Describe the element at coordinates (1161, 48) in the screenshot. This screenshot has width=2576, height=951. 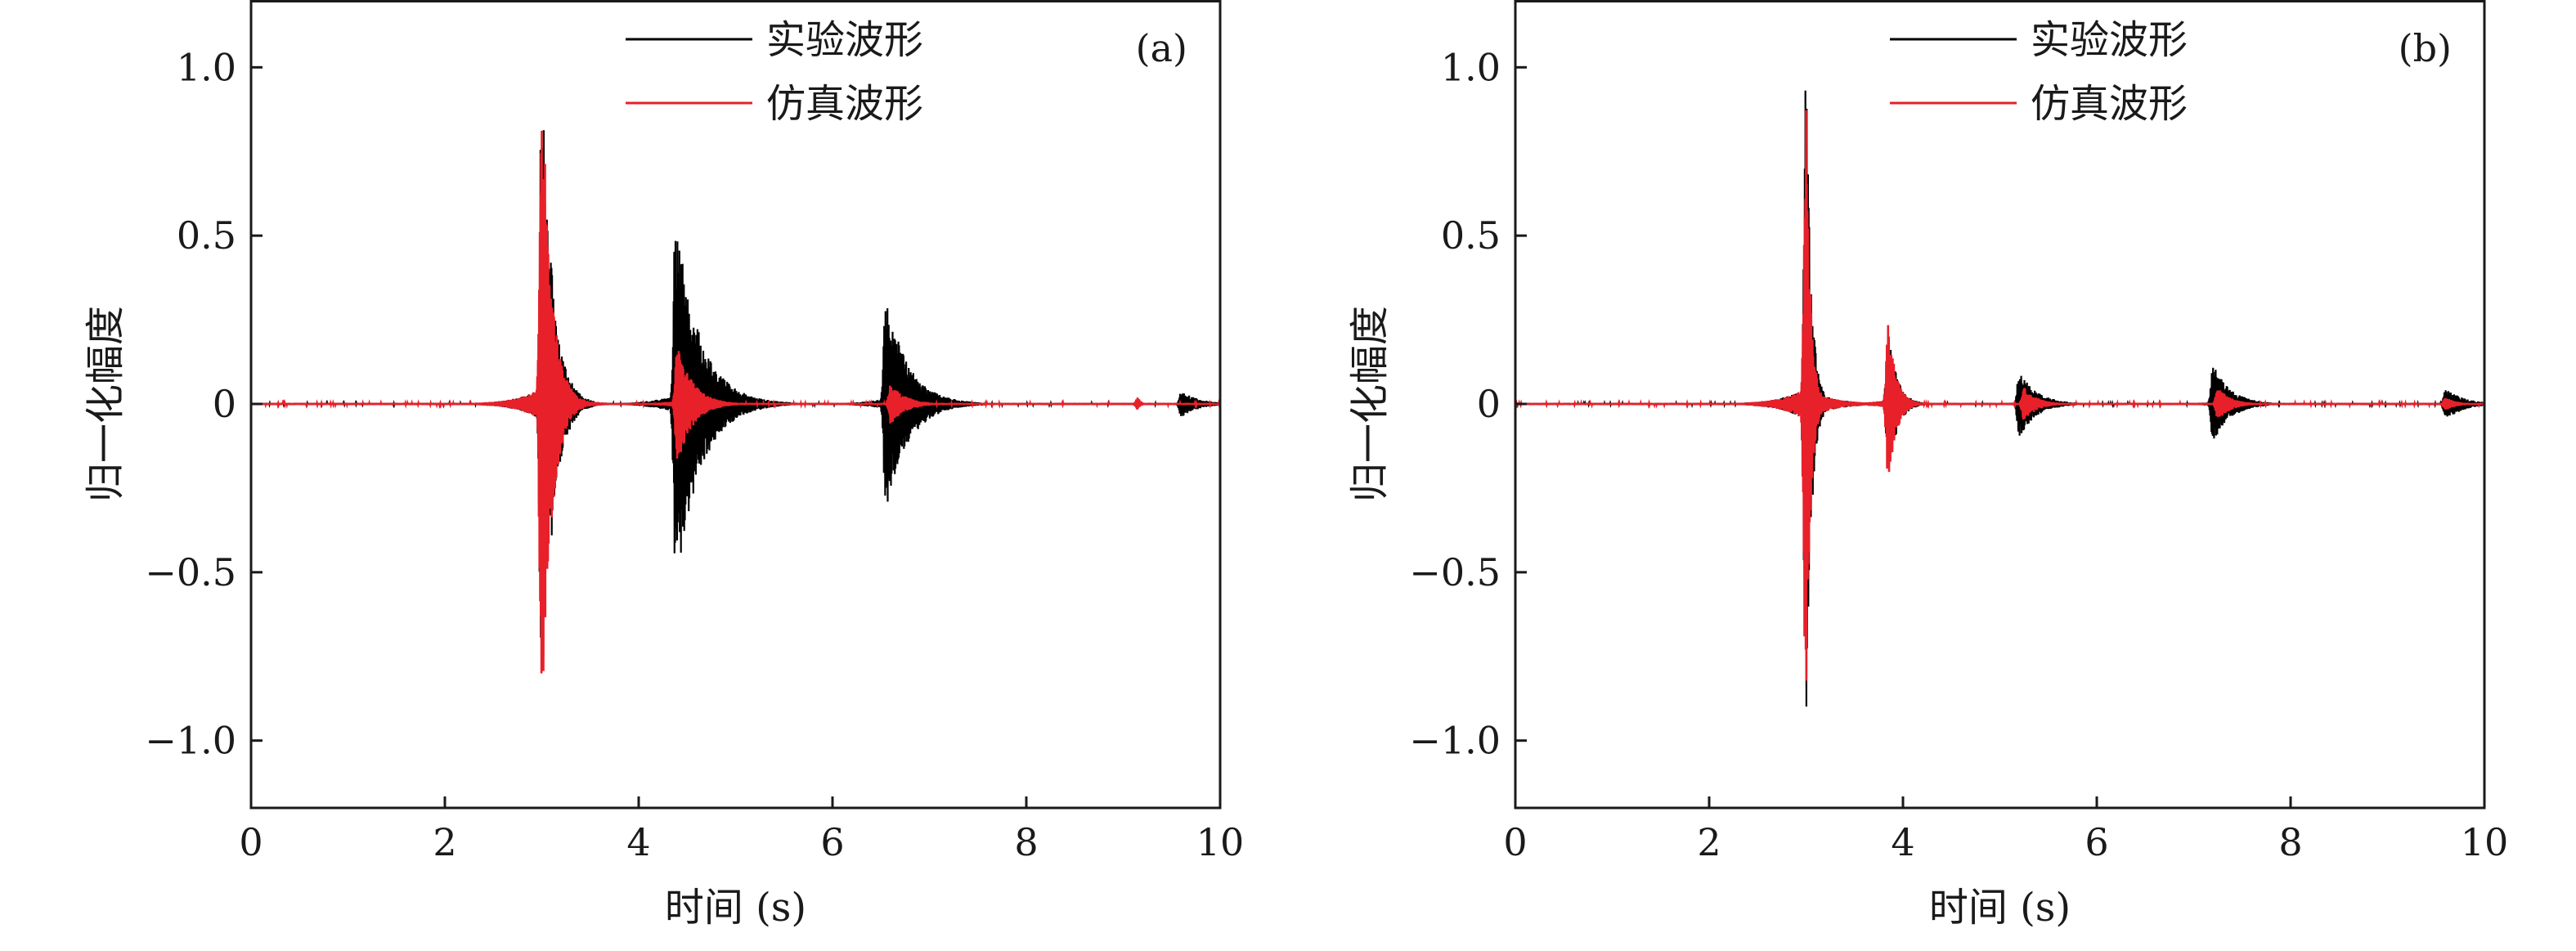
I see `panel-label: (a)` at that location.